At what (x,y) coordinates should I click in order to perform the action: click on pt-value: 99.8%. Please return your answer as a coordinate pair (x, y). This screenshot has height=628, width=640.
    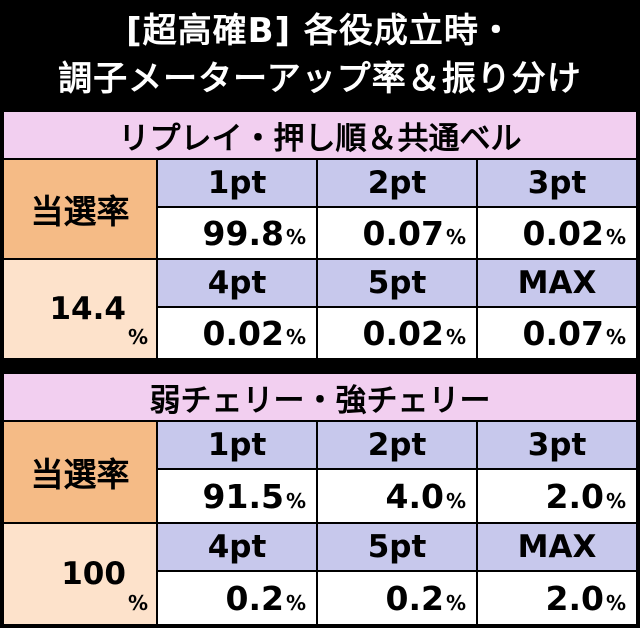
    Looking at the image, I should click on (237, 233).